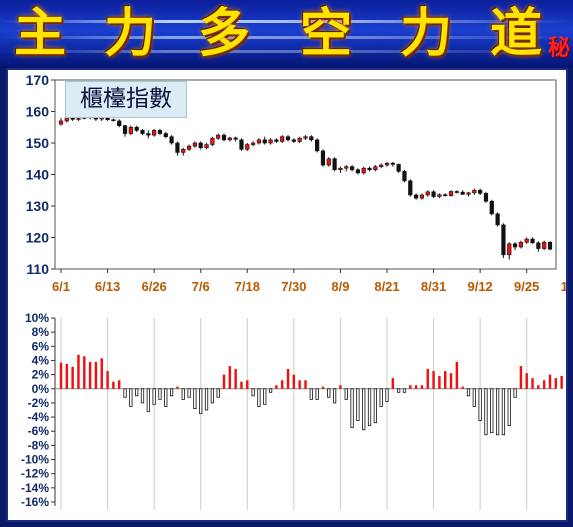  Describe the element at coordinates (39, 403) in the screenshot. I see `bar-y-tick-label: -2%` at that location.